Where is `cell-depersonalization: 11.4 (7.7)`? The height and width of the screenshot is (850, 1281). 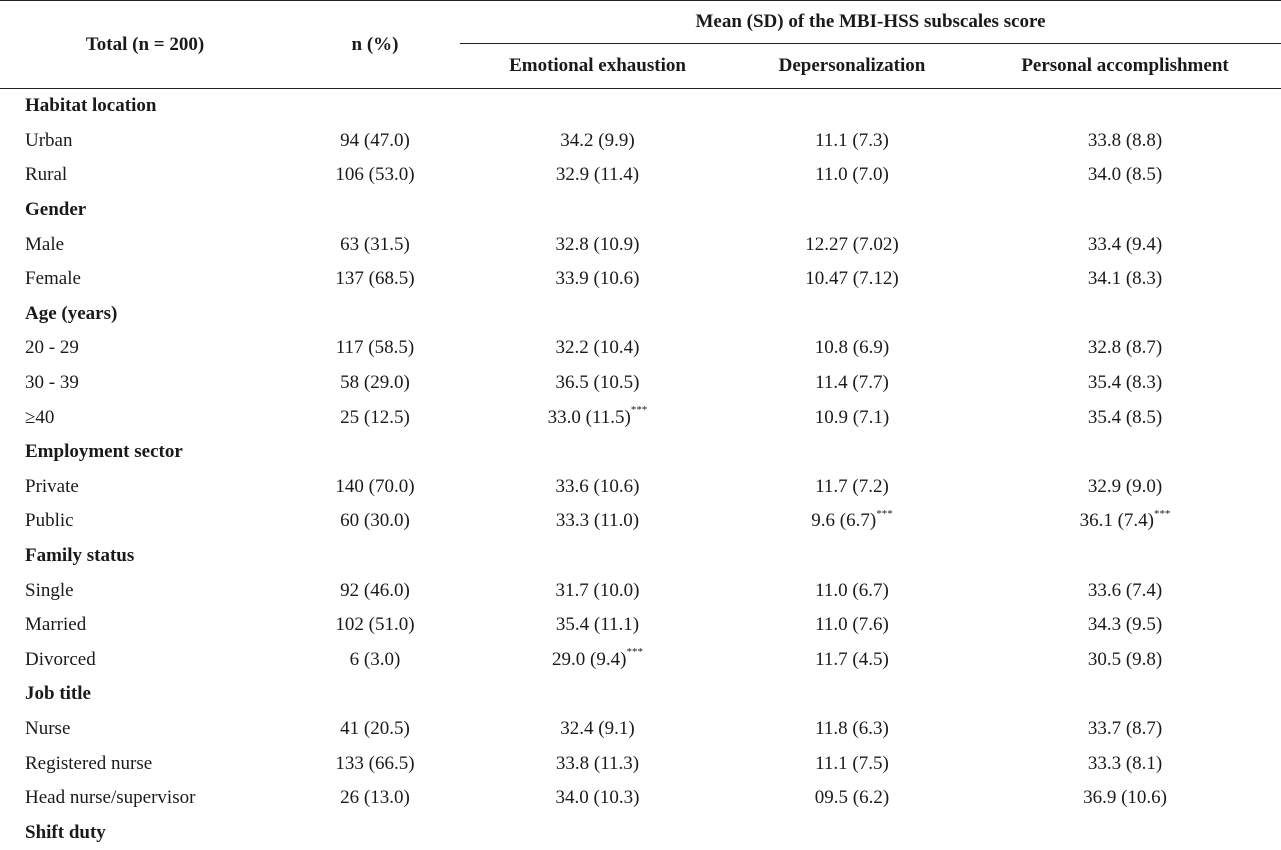 cell-depersonalization: 11.4 (7.7) is located at coordinates (852, 383).